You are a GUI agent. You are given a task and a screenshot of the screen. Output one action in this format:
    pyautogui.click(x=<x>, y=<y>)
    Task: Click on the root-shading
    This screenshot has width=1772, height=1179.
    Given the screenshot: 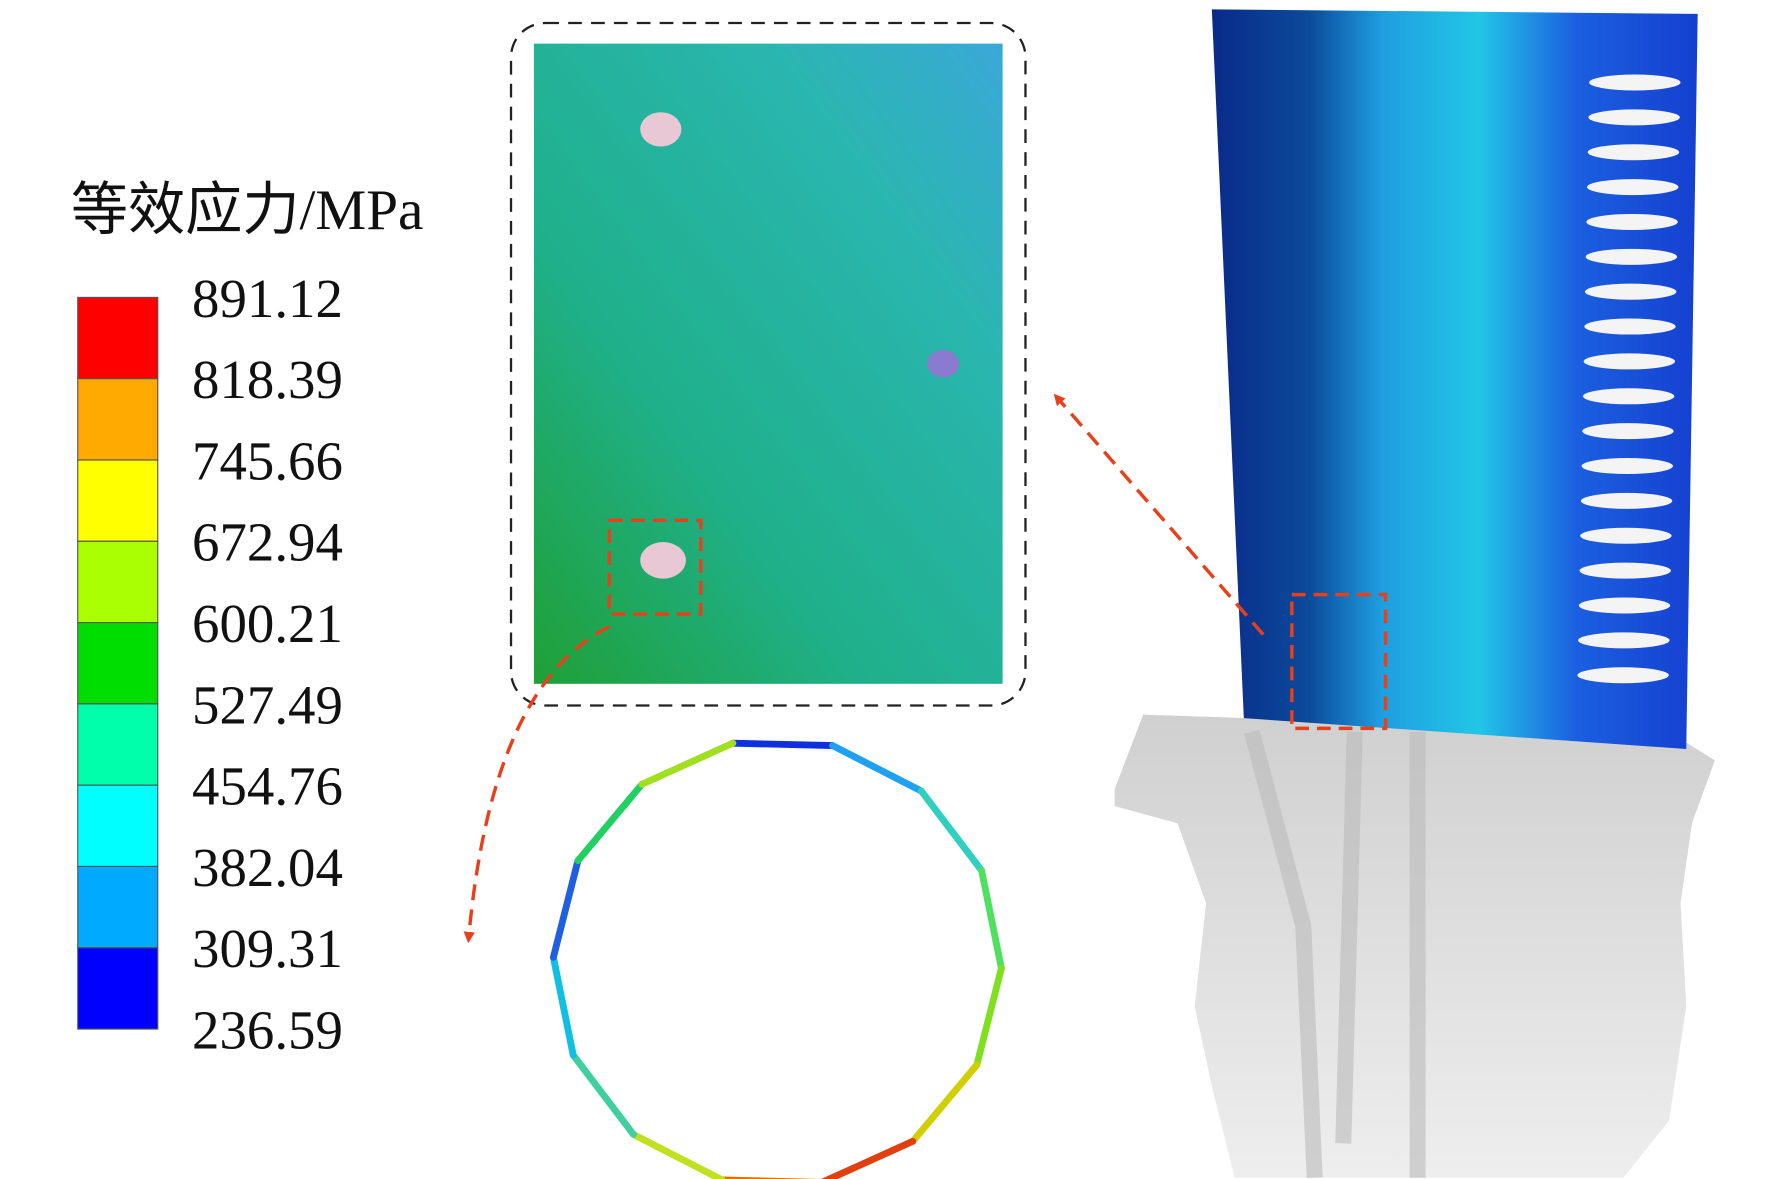 What is the action you would take?
    pyautogui.click(x=1335, y=954)
    